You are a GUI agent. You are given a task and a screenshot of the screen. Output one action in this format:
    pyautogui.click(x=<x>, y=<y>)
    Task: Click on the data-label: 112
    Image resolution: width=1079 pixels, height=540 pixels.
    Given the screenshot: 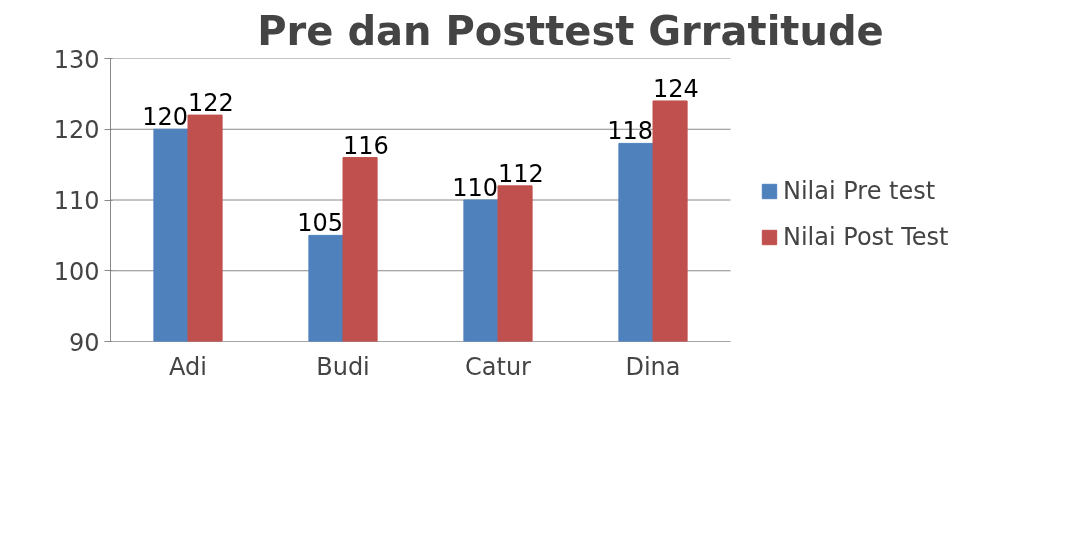 What is the action you would take?
    pyautogui.click(x=521, y=173)
    